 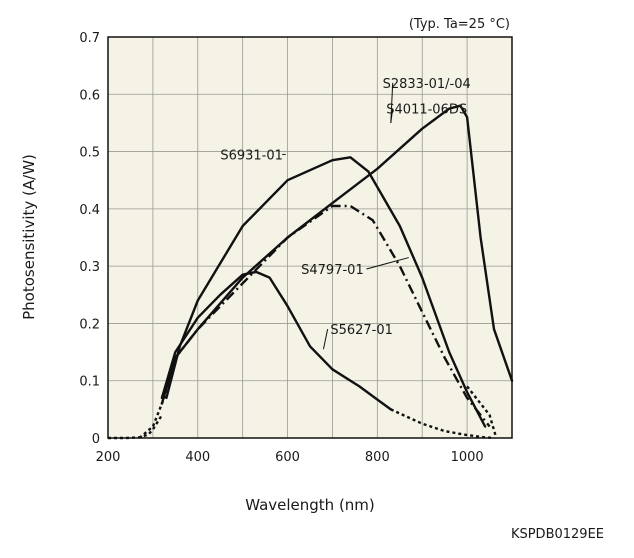 What do you see at coordinates (377, 457) in the screenshot?
I see `x-tick-label: 800` at bounding box center [377, 457].